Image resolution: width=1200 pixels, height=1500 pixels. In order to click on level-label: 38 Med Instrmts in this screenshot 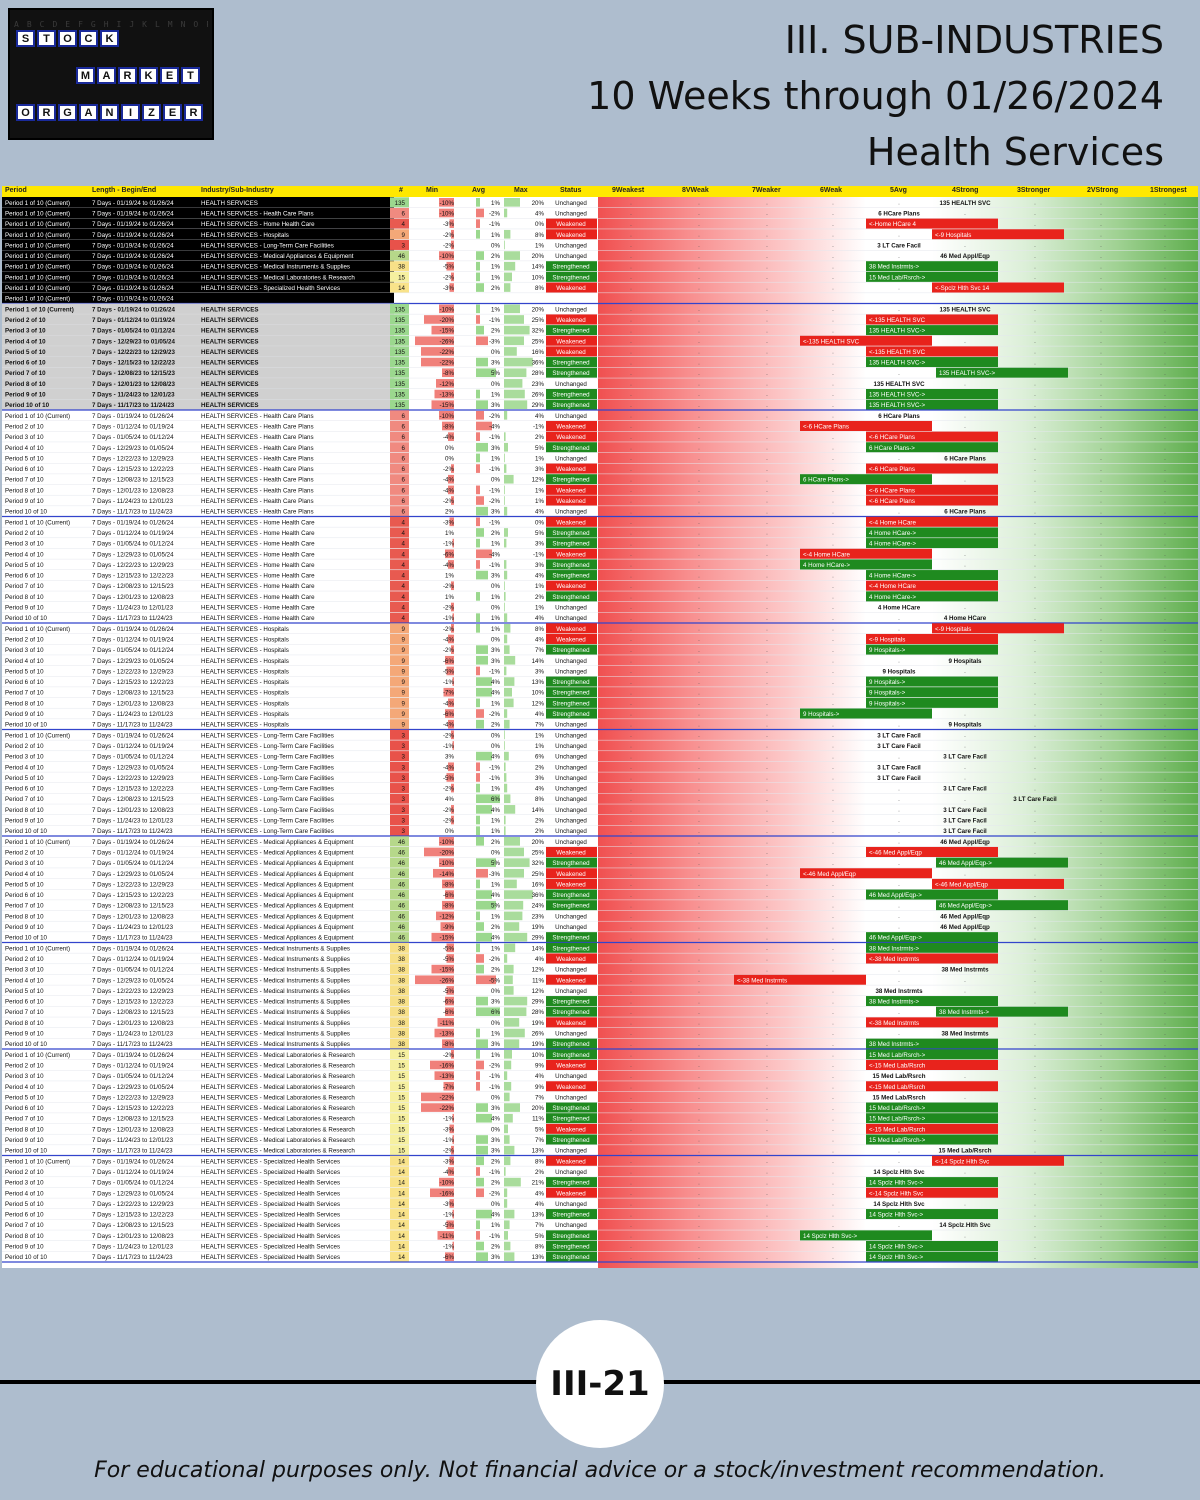, I will do `click(965, 970)`.